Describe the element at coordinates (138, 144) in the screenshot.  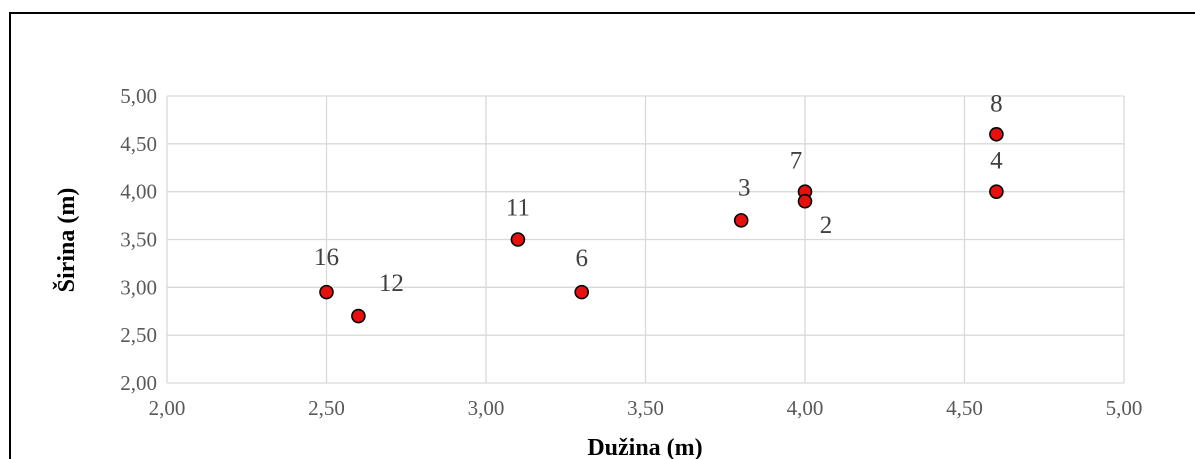
I see `y-tick-label: 4,50` at that location.